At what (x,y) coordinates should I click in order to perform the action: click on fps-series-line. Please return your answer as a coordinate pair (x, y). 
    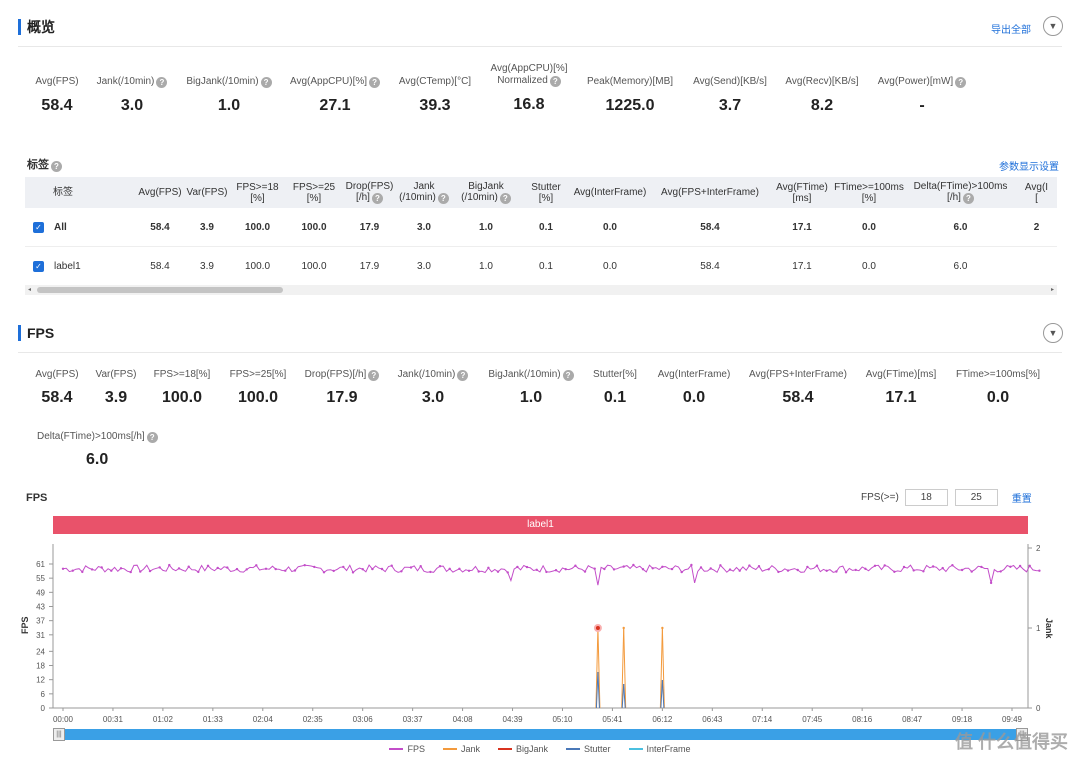
    Looking at the image, I should click on (551, 574).